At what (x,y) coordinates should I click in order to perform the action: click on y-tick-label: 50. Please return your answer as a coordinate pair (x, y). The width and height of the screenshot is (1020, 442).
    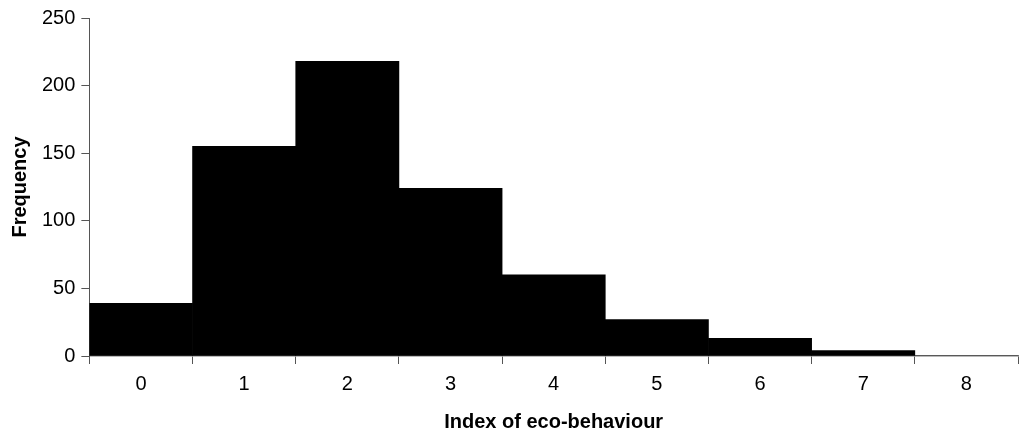
    Looking at the image, I should click on (64, 286).